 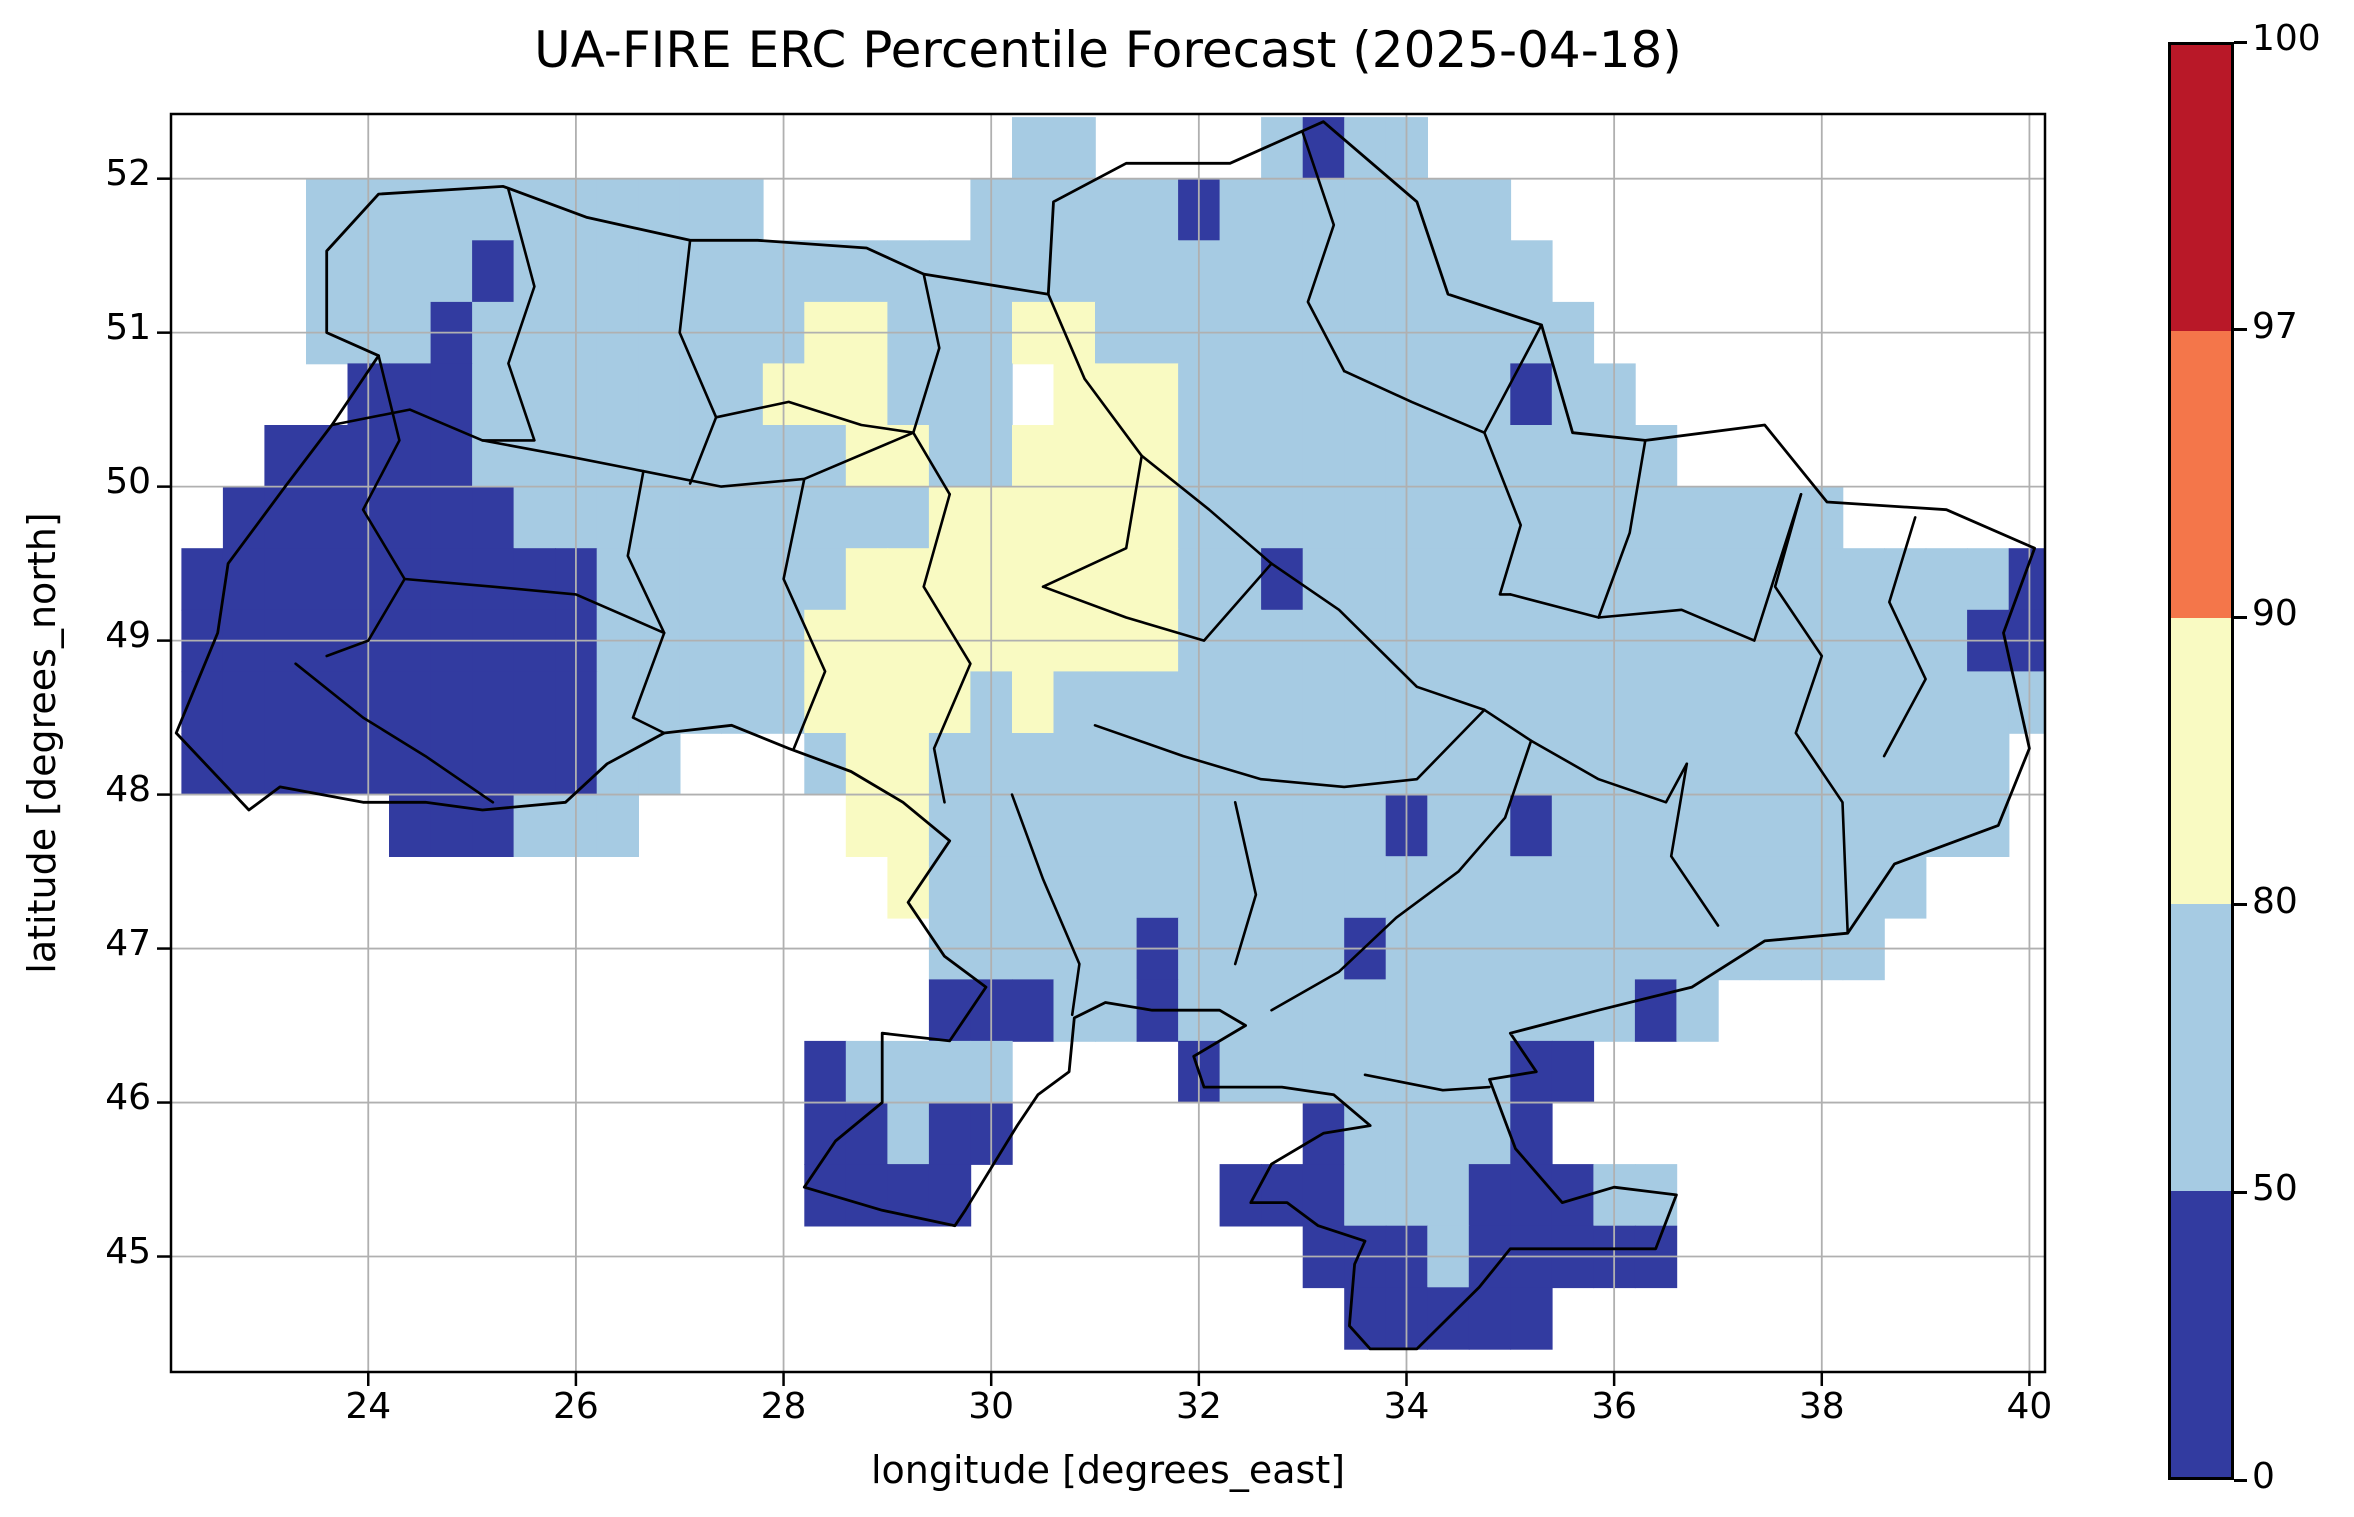 What do you see at coordinates (2201, 1334) in the screenshot?
I see `colorbar-segment` at bounding box center [2201, 1334].